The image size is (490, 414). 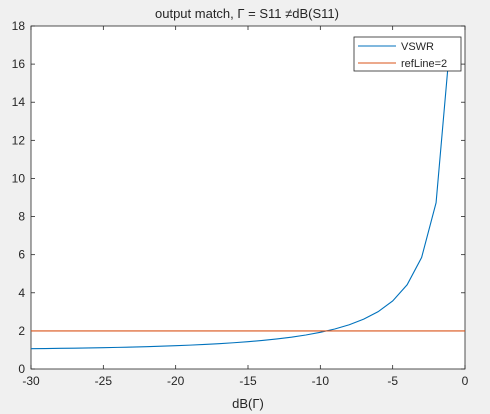 What do you see at coordinates (465, 381) in the screenshot?
I see `x-tick-label: 0` at bounding box center [465, 381].